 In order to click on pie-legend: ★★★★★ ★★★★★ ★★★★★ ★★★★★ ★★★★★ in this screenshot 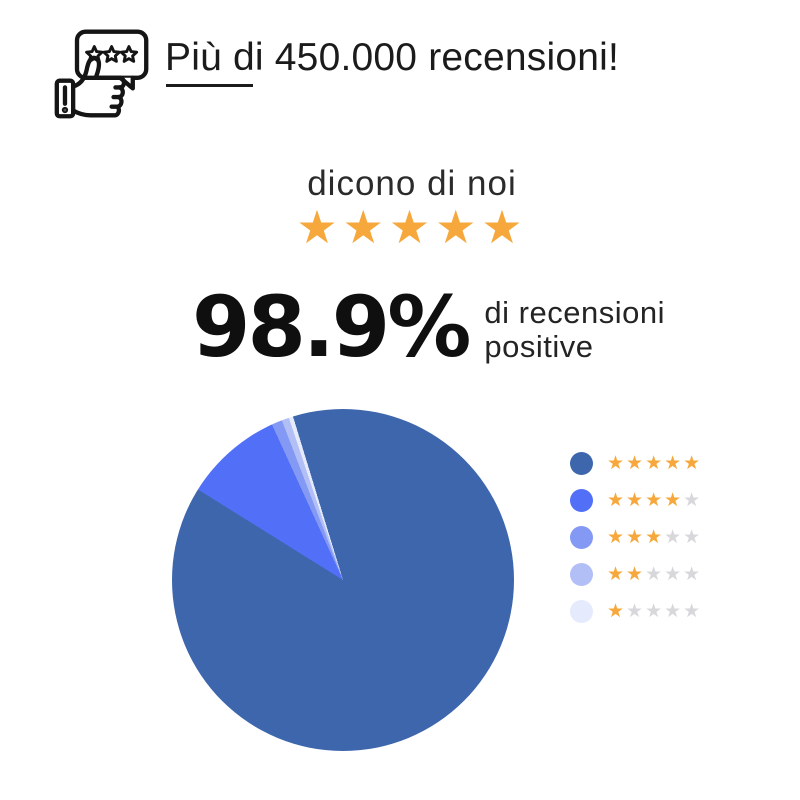, I will do `click(636, 537)`.